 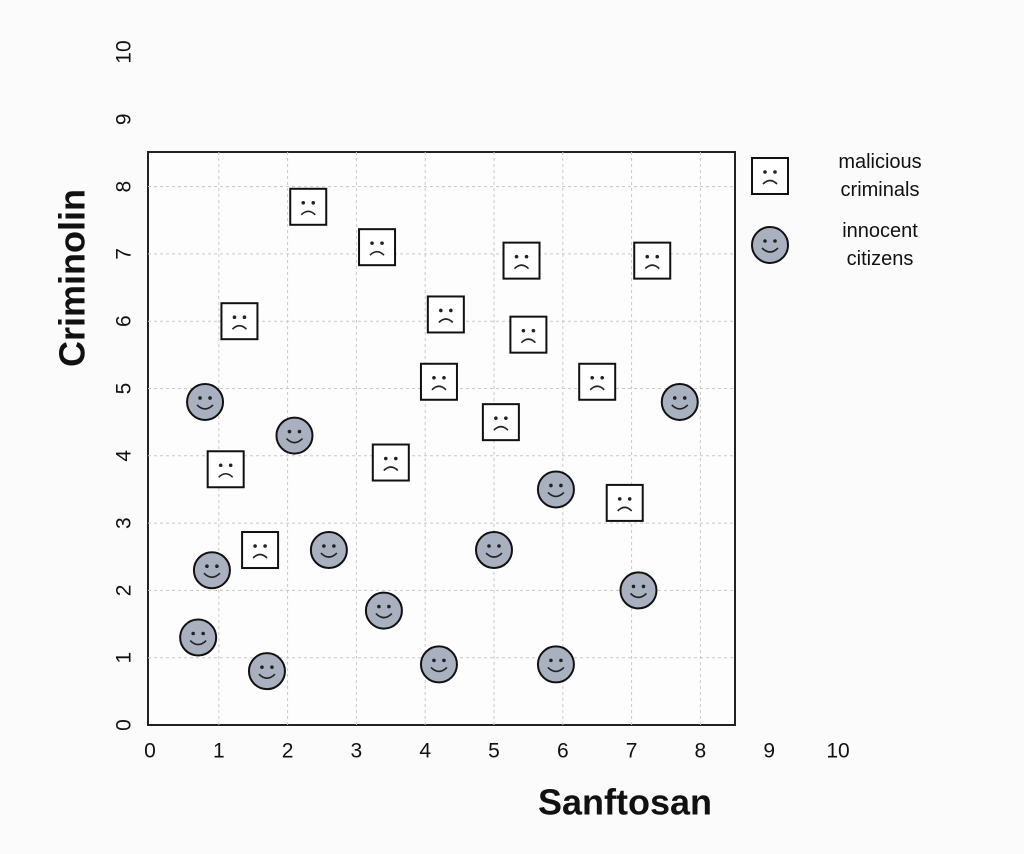 What do you see at coordinates (124, 187) in the screenshot?
I see `y-tick-label: 8` at bounding box center [124, 187].